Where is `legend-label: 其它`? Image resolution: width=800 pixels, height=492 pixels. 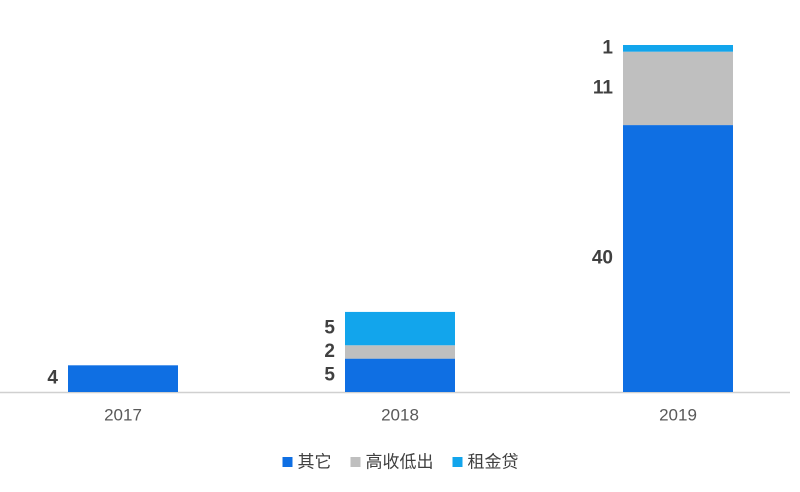
legend-label: 其它 is located at coordinates (315, 461).